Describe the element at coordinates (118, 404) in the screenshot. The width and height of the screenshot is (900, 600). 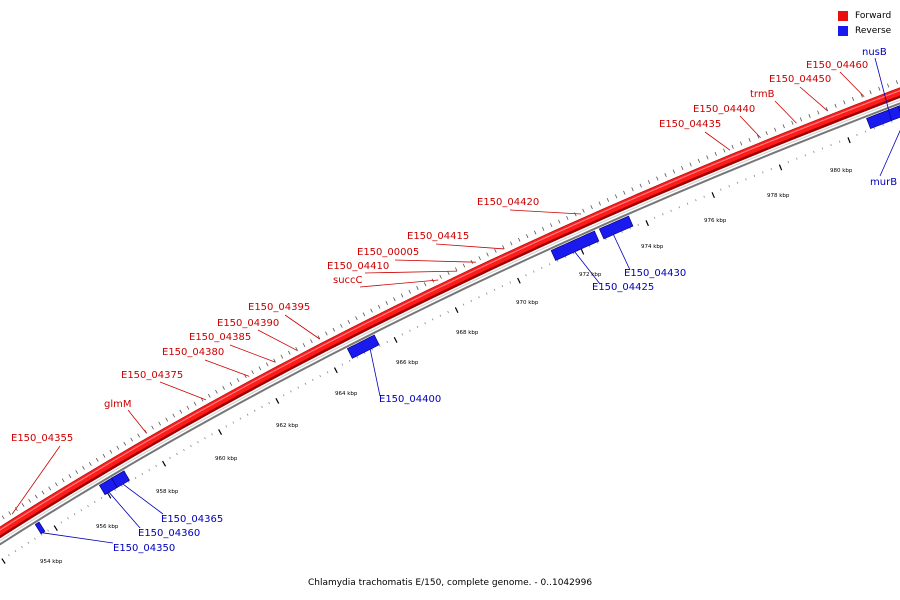
I see `gene-label: glmM` at that location.